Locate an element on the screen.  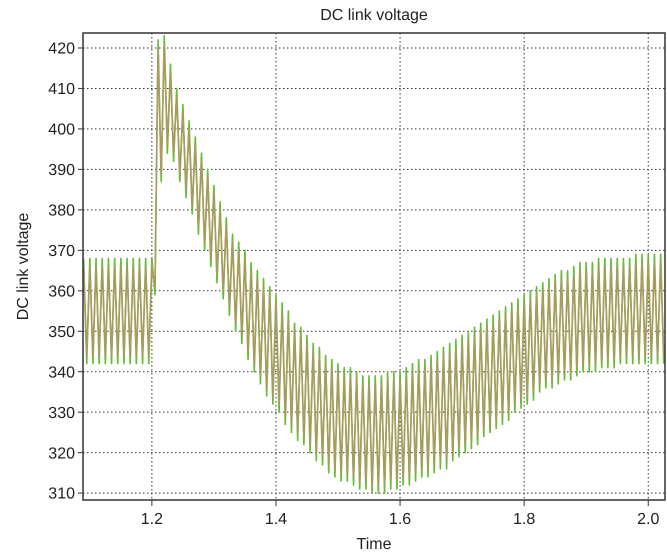
x-tick-label: 2.0 is located at coordinates (648, 519).